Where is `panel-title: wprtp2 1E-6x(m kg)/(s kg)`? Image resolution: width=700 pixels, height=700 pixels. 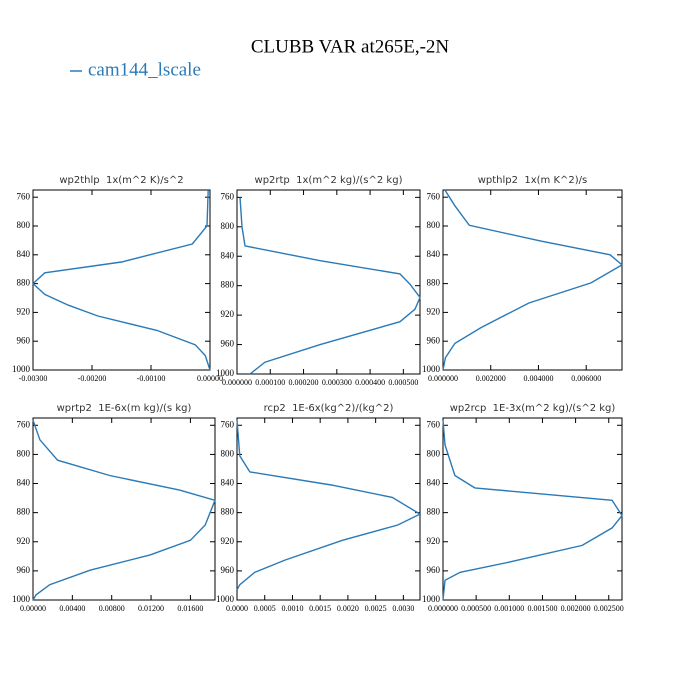
panel-title: wprtp2 1E-6x(m kg)/(s kg) is located at coordinates (124, 408).